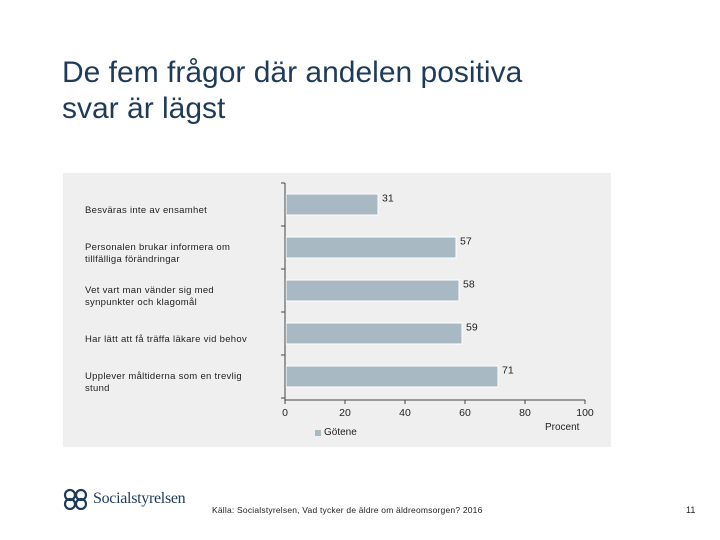 Image resolution: width=720 pixels, height=540 pixels. Describe the element at coordinates (97, 388) in the screenshot. I see `category-label-line: stund` at that location.